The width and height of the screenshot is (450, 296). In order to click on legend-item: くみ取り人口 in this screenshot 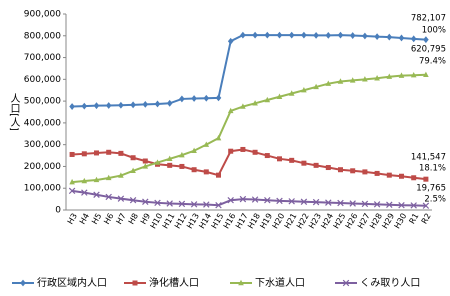, I will do `click(377, 283)`.